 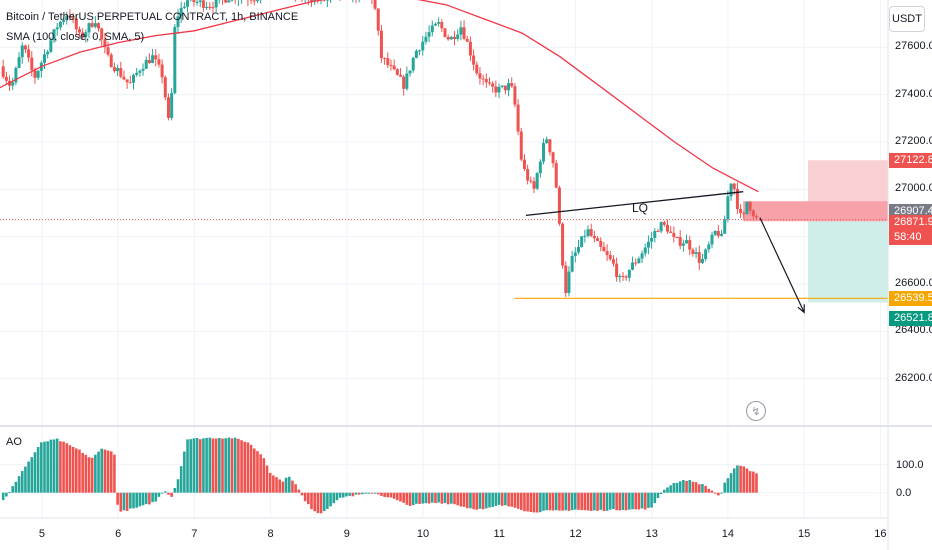 I want to click on ao-axis-tick: 0.0, so click(x=904, y=492).